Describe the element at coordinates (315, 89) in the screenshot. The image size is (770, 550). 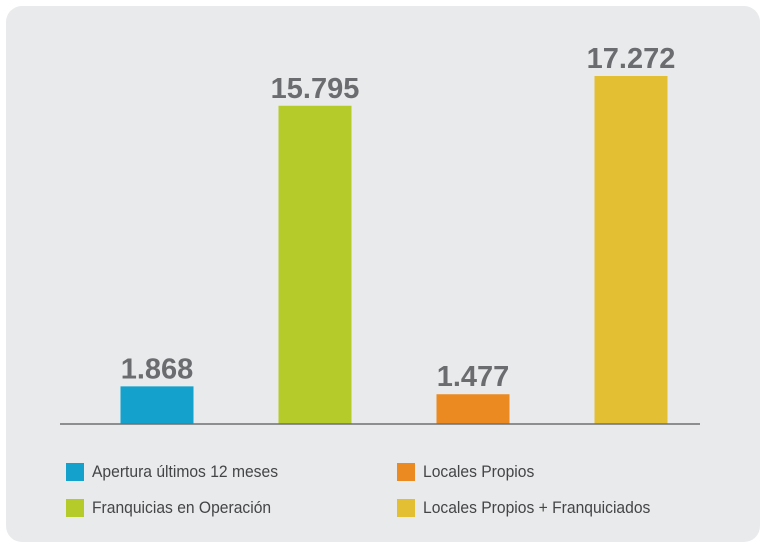
I see `data-label-franquicias: 15.795` at that location.